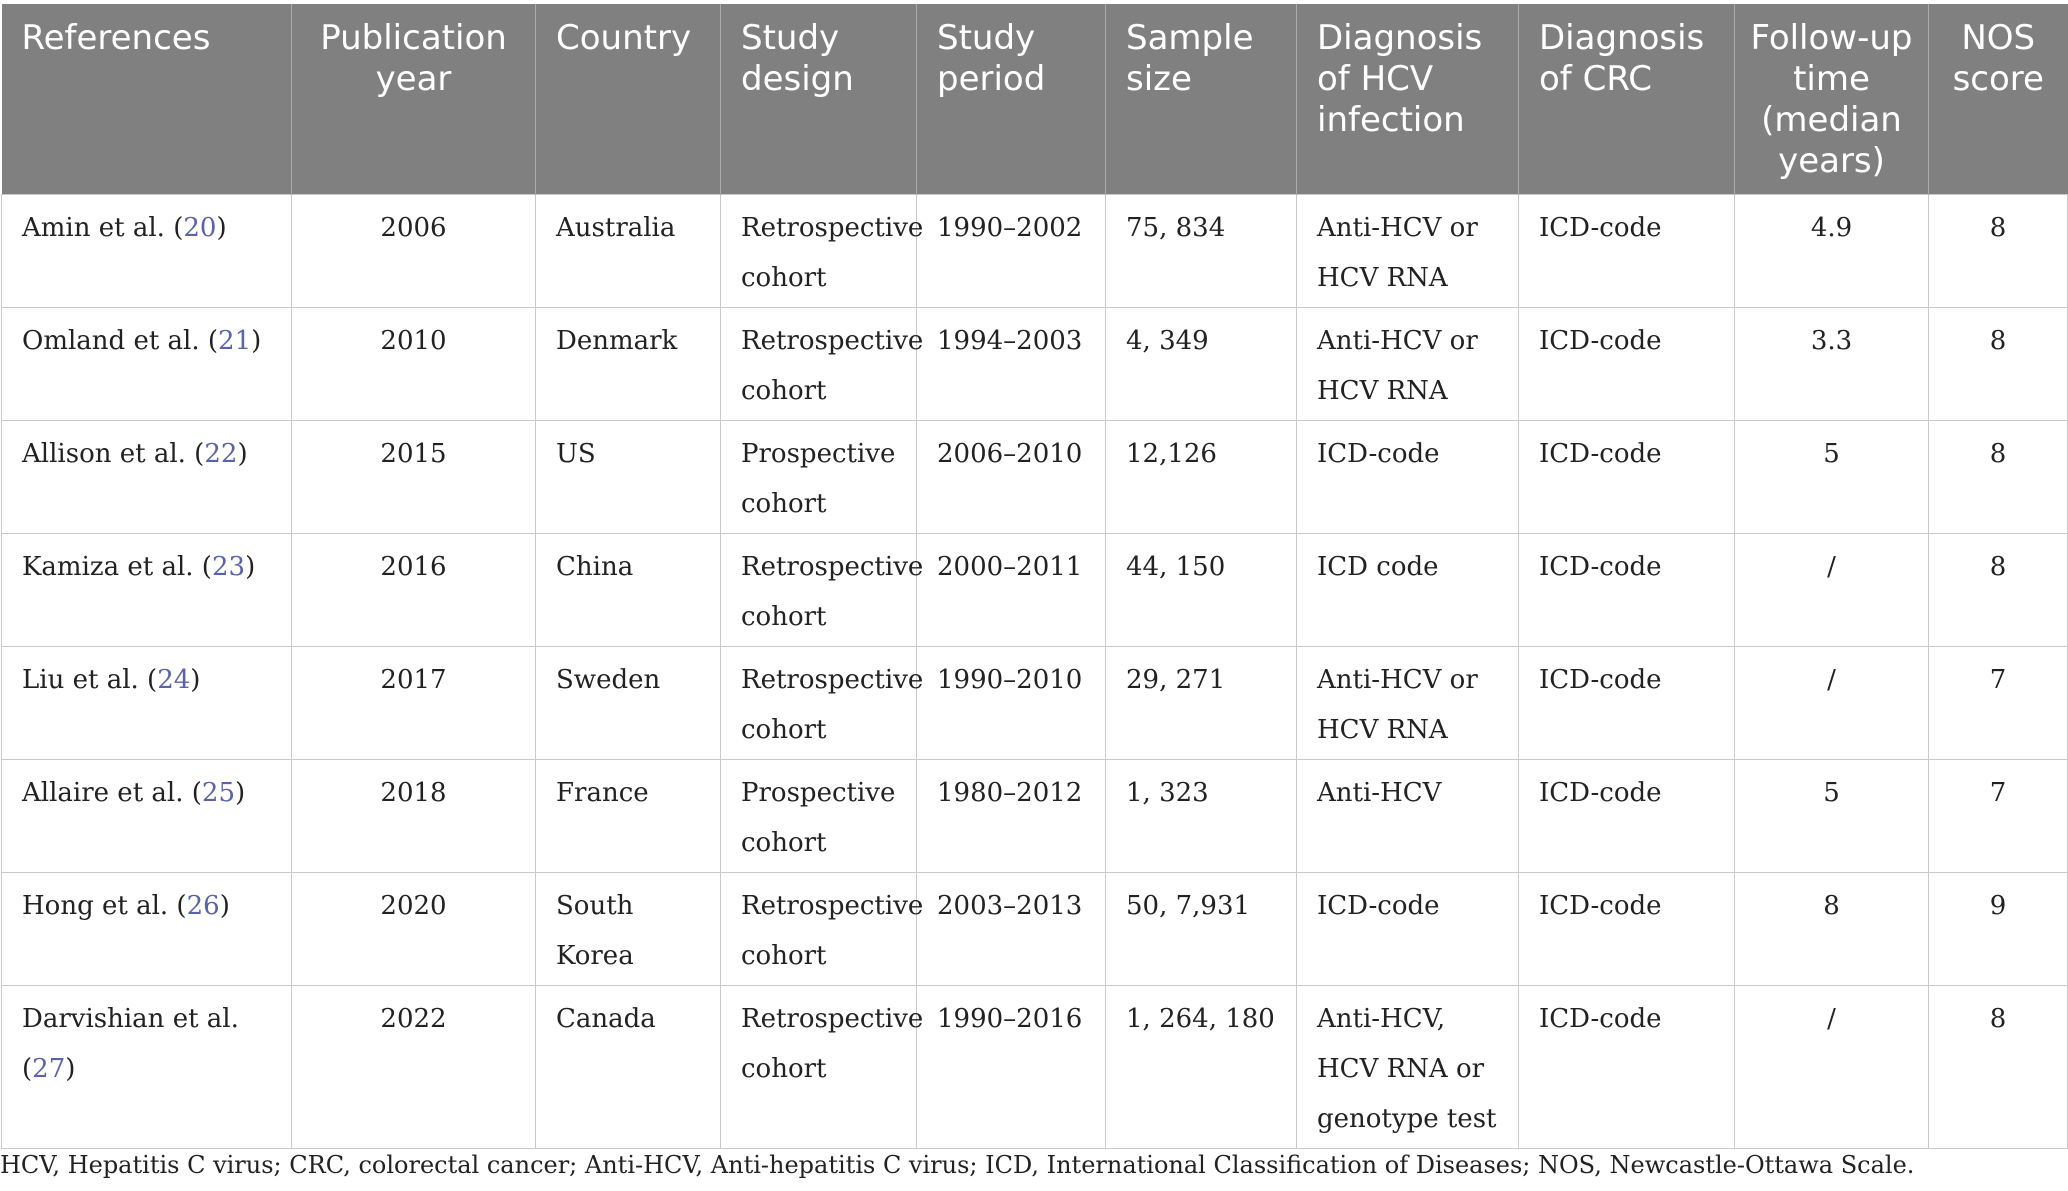 This screenshot has width=2068, height=1191. Describe the element at coordinates (1201, 477) in the screenshot. I see `cell-sample-size: 12,126` at that location.